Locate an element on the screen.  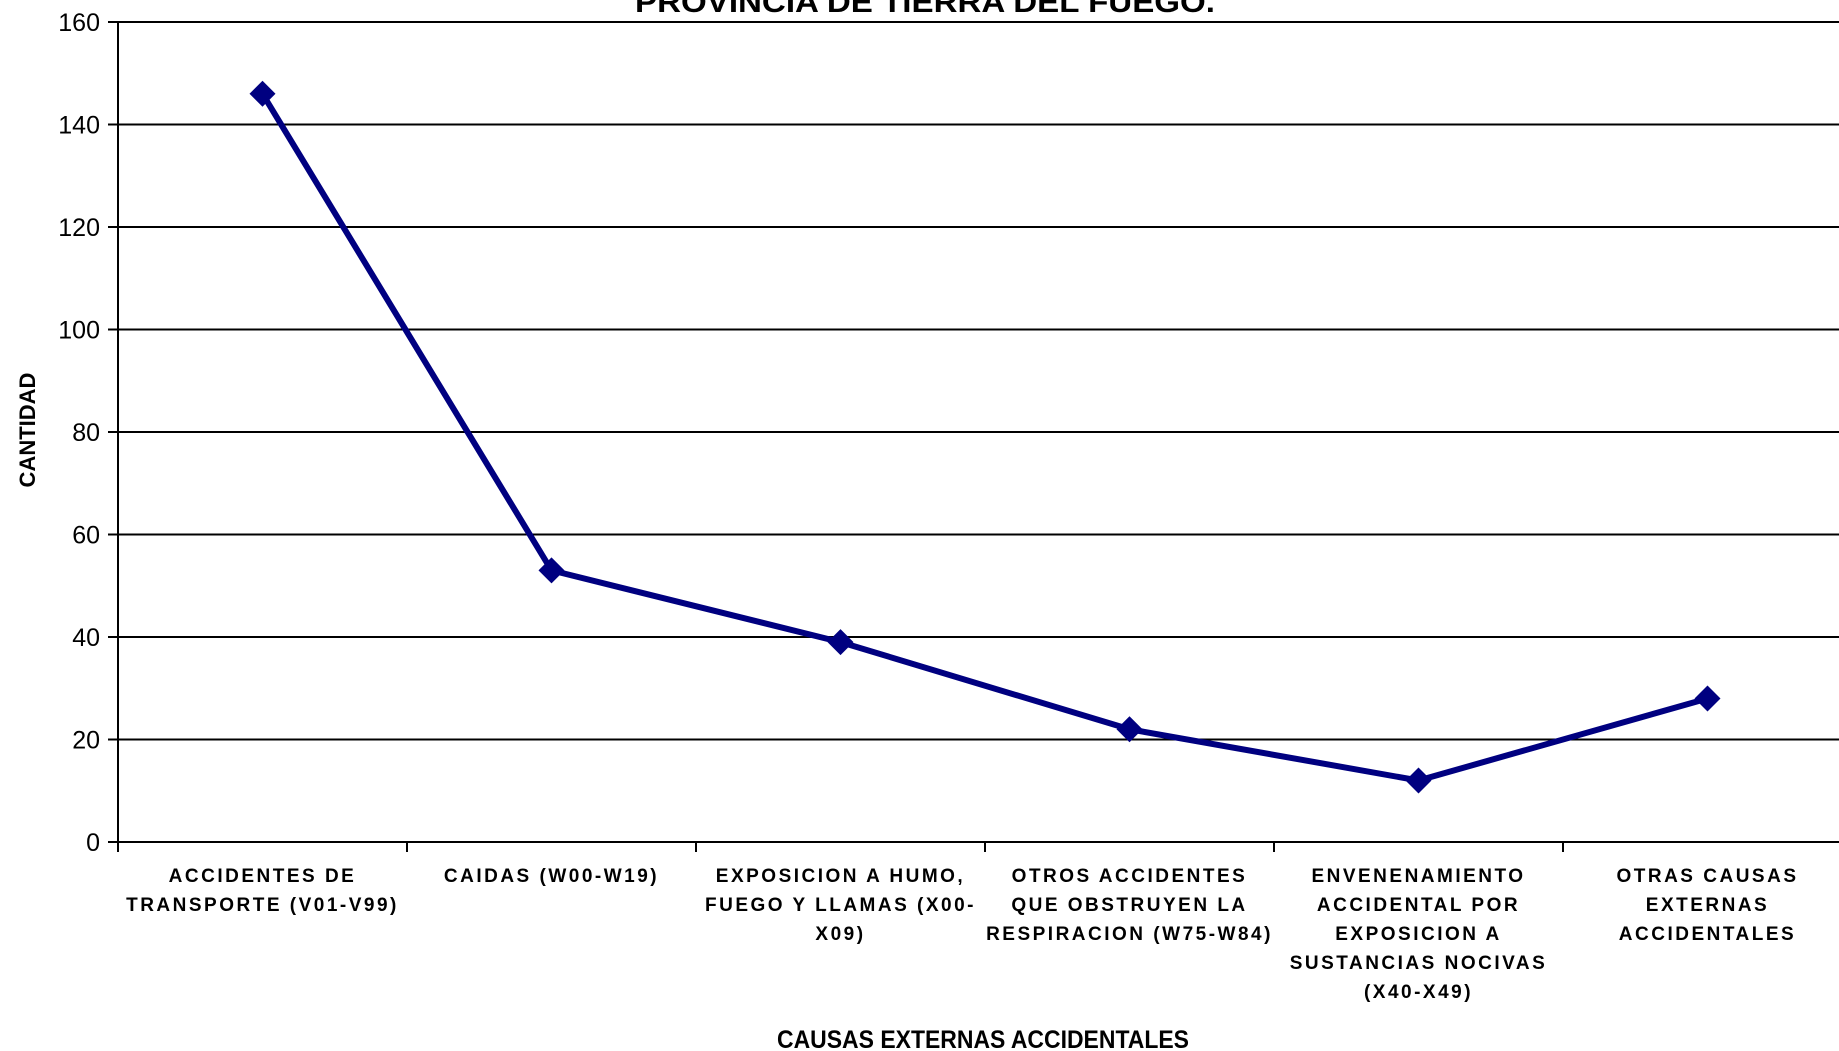
x-axis-title: CAUSAS EXTERNAS ACCIDENTALES is located at coordinates (983, 1038).